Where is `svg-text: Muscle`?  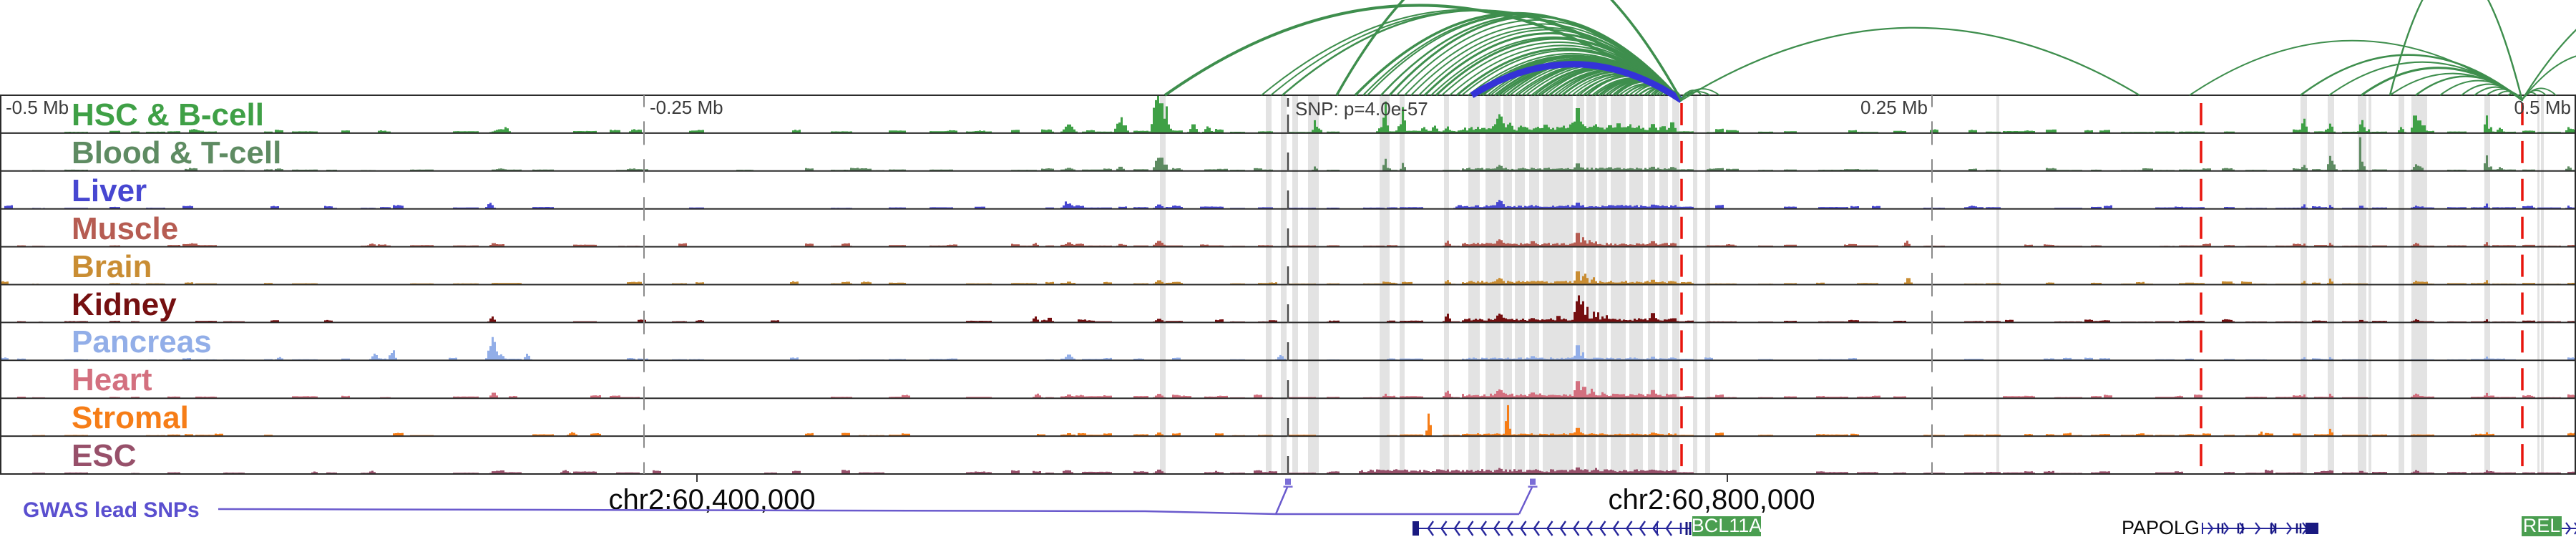
svg-text: Muscle is located at coordinates (125, 228).